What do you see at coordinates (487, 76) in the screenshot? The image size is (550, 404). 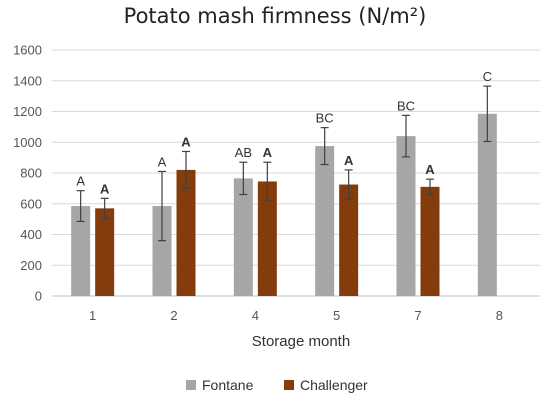 I see `significance-label: C` at bounding box center [487, 76].